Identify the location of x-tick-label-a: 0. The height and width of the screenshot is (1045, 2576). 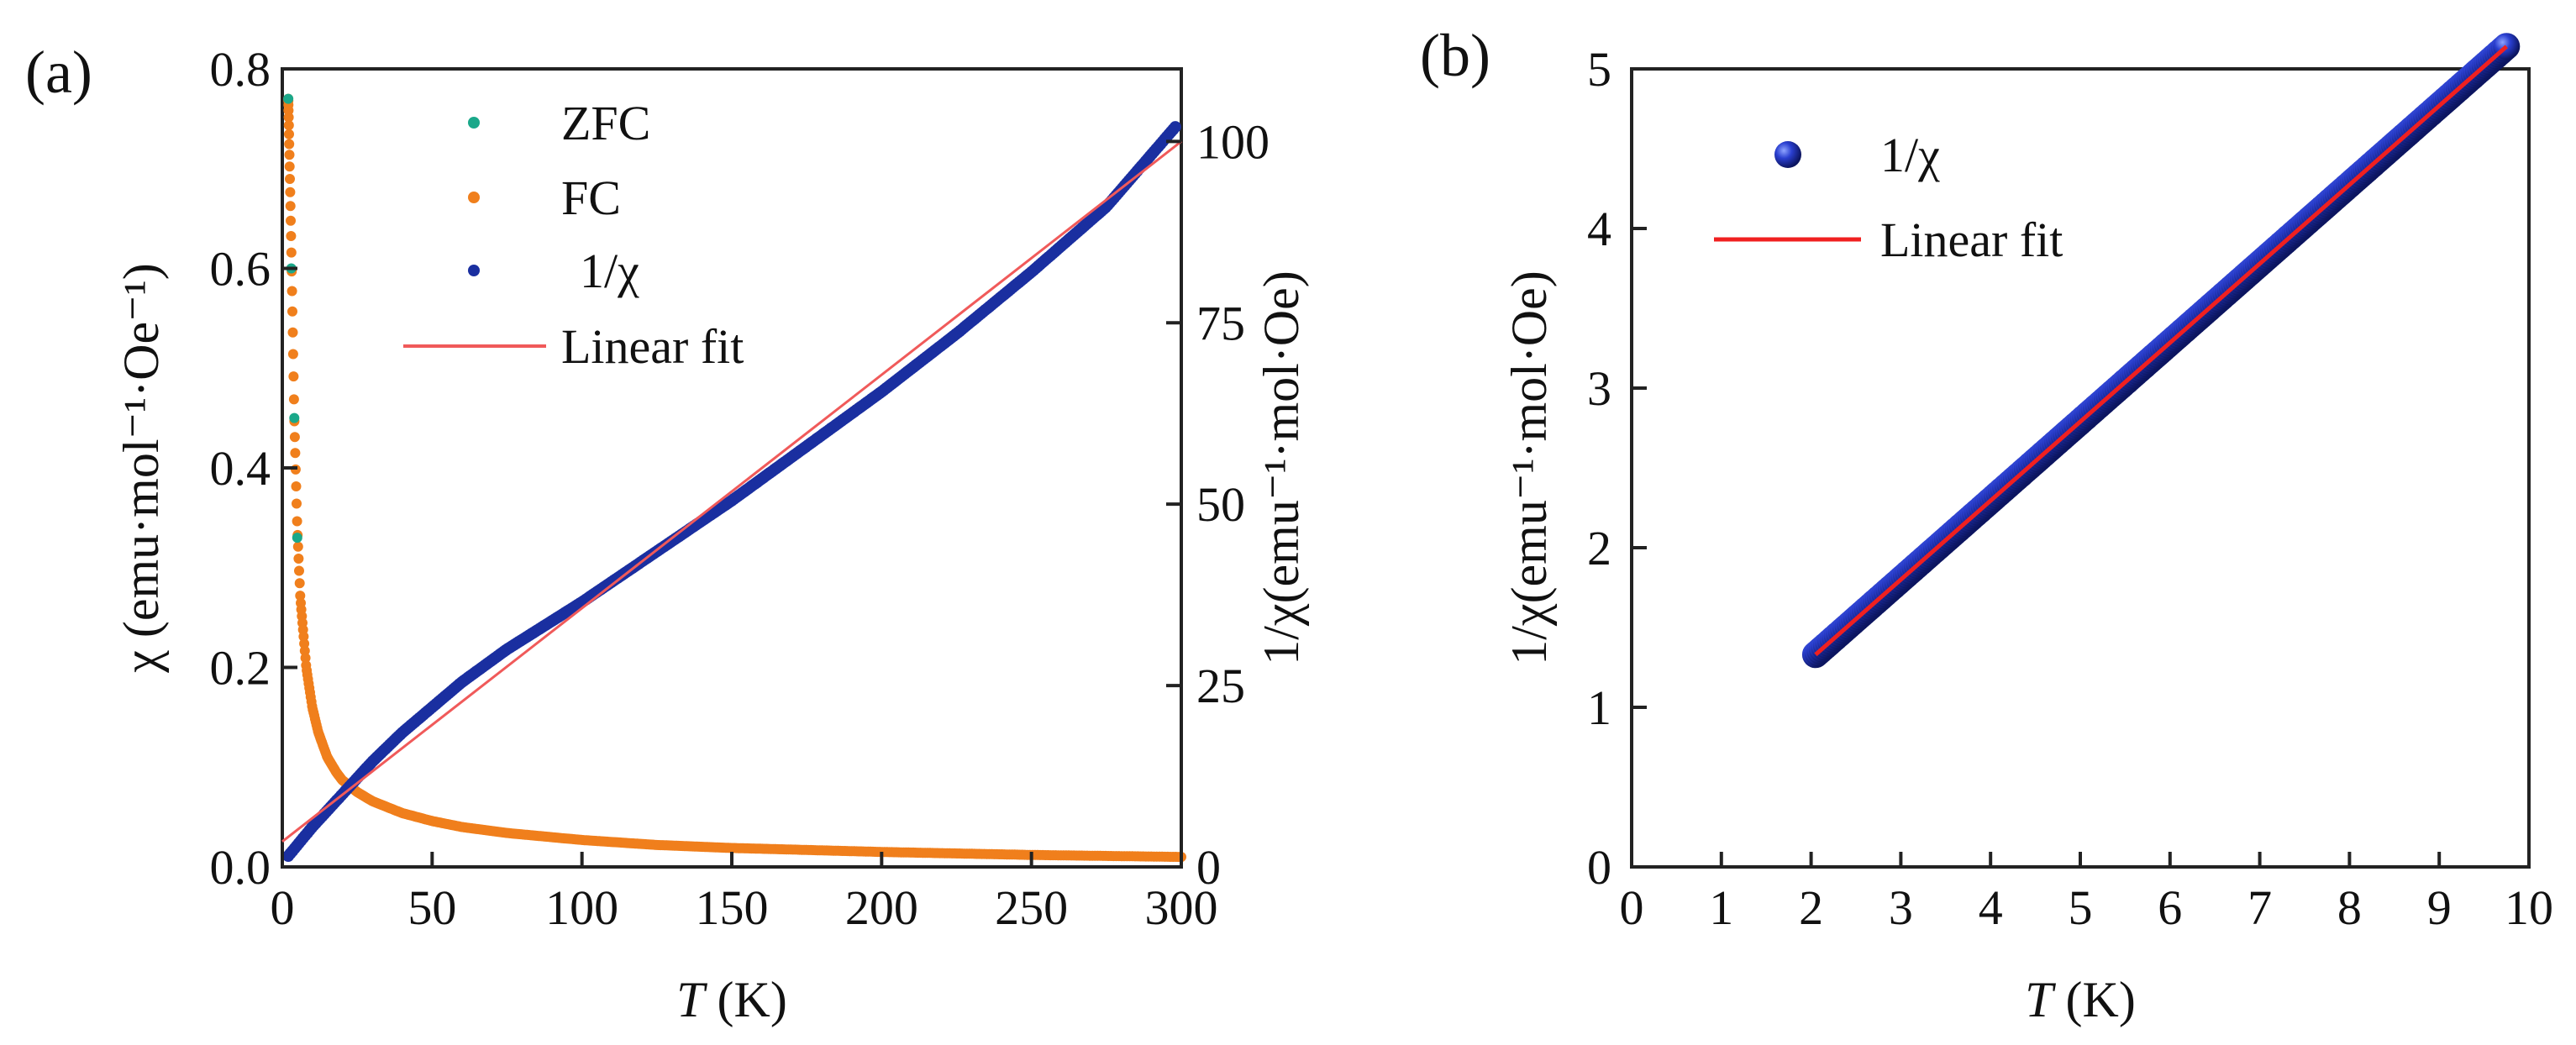
(283, 907).